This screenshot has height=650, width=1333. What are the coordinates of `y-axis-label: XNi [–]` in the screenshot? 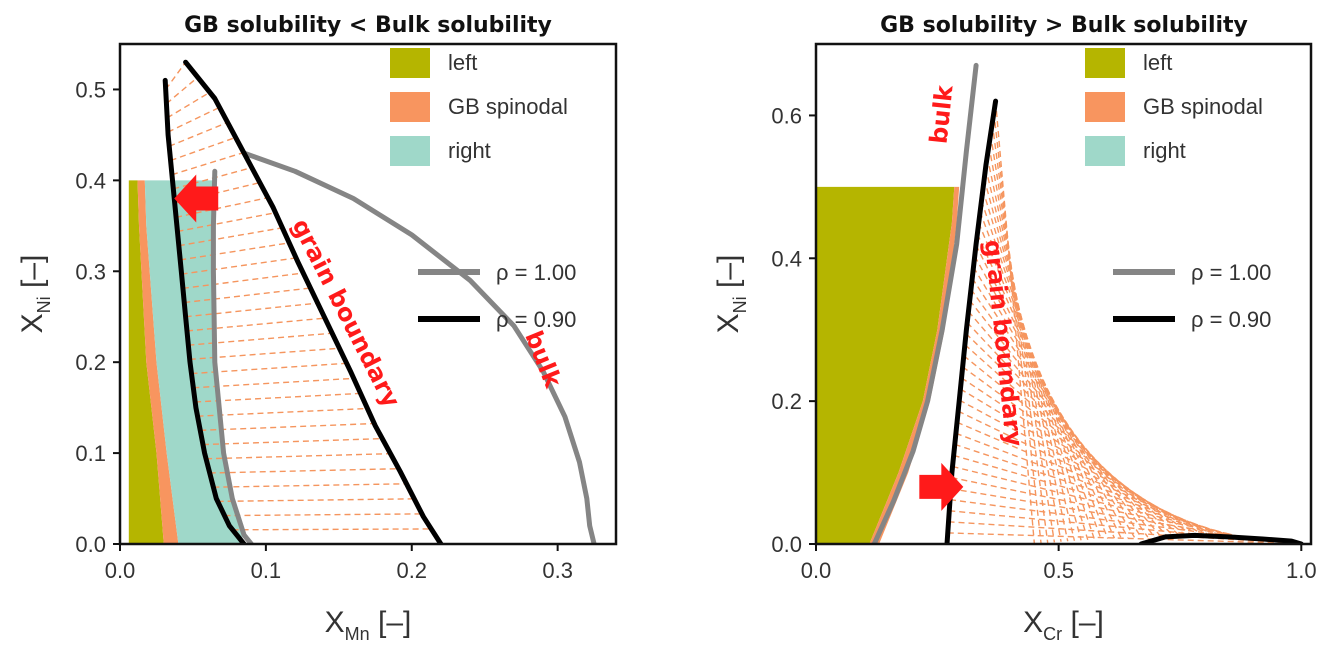 It's located at (35, 294).